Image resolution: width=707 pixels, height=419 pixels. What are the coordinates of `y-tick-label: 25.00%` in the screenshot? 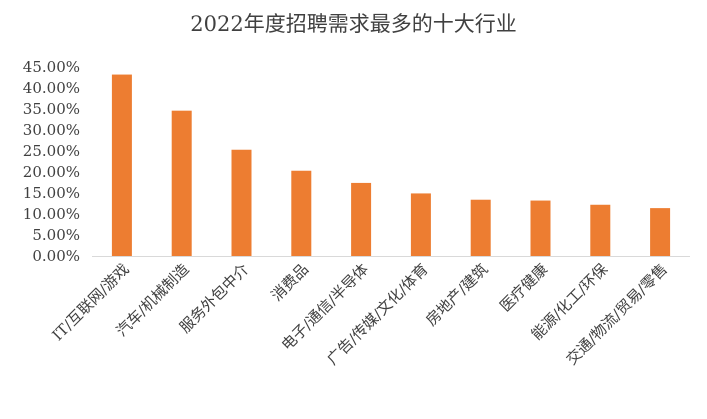 It's located at (51, 151).